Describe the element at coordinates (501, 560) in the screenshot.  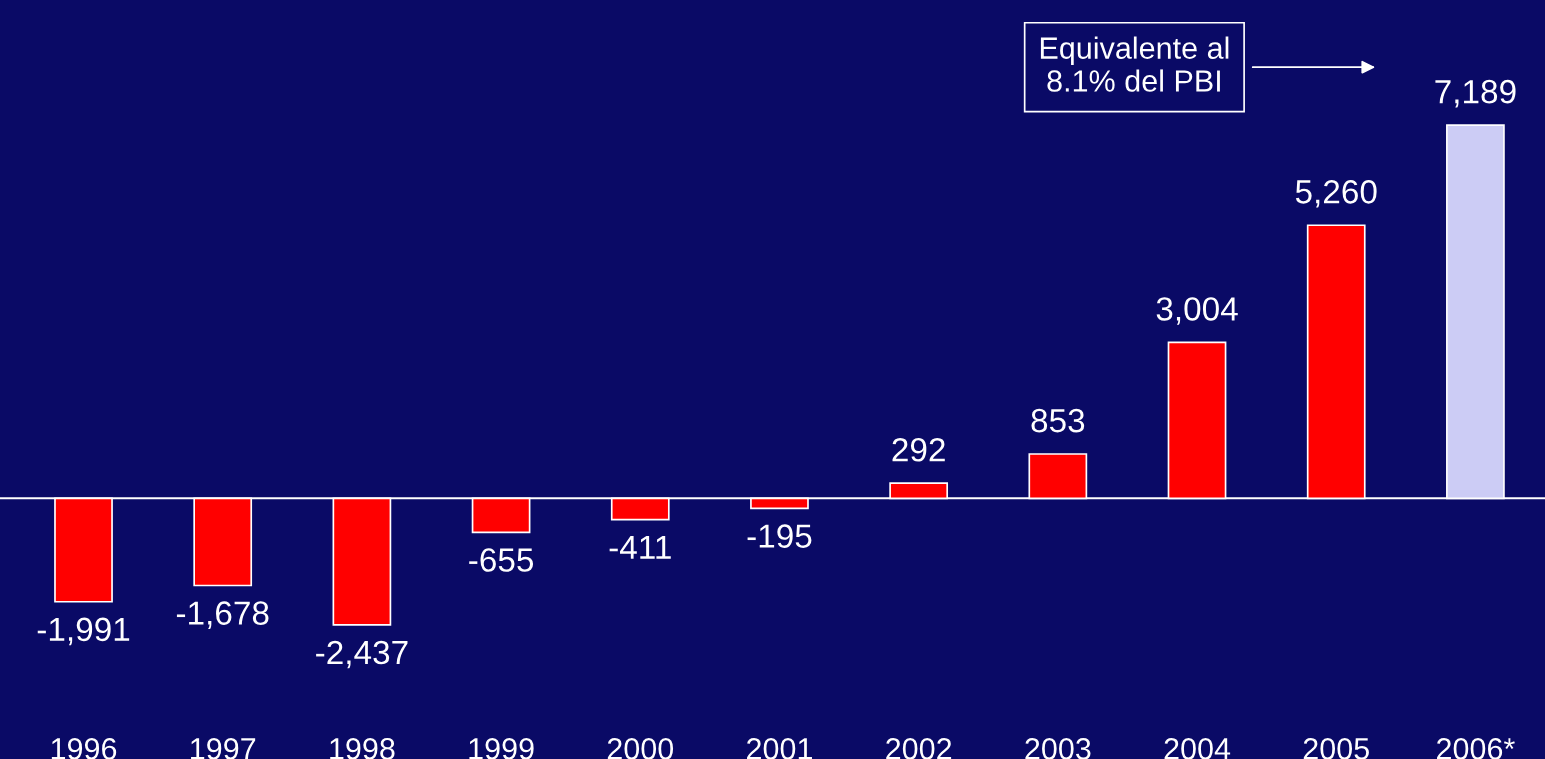
I see `data-label: -655` at that location.